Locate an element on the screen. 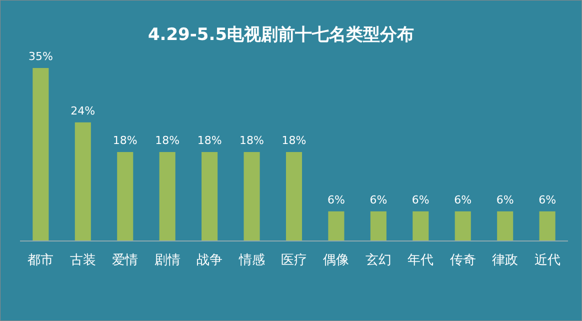  x-tick-label: 爱情 is located at coordinates (125, 260).